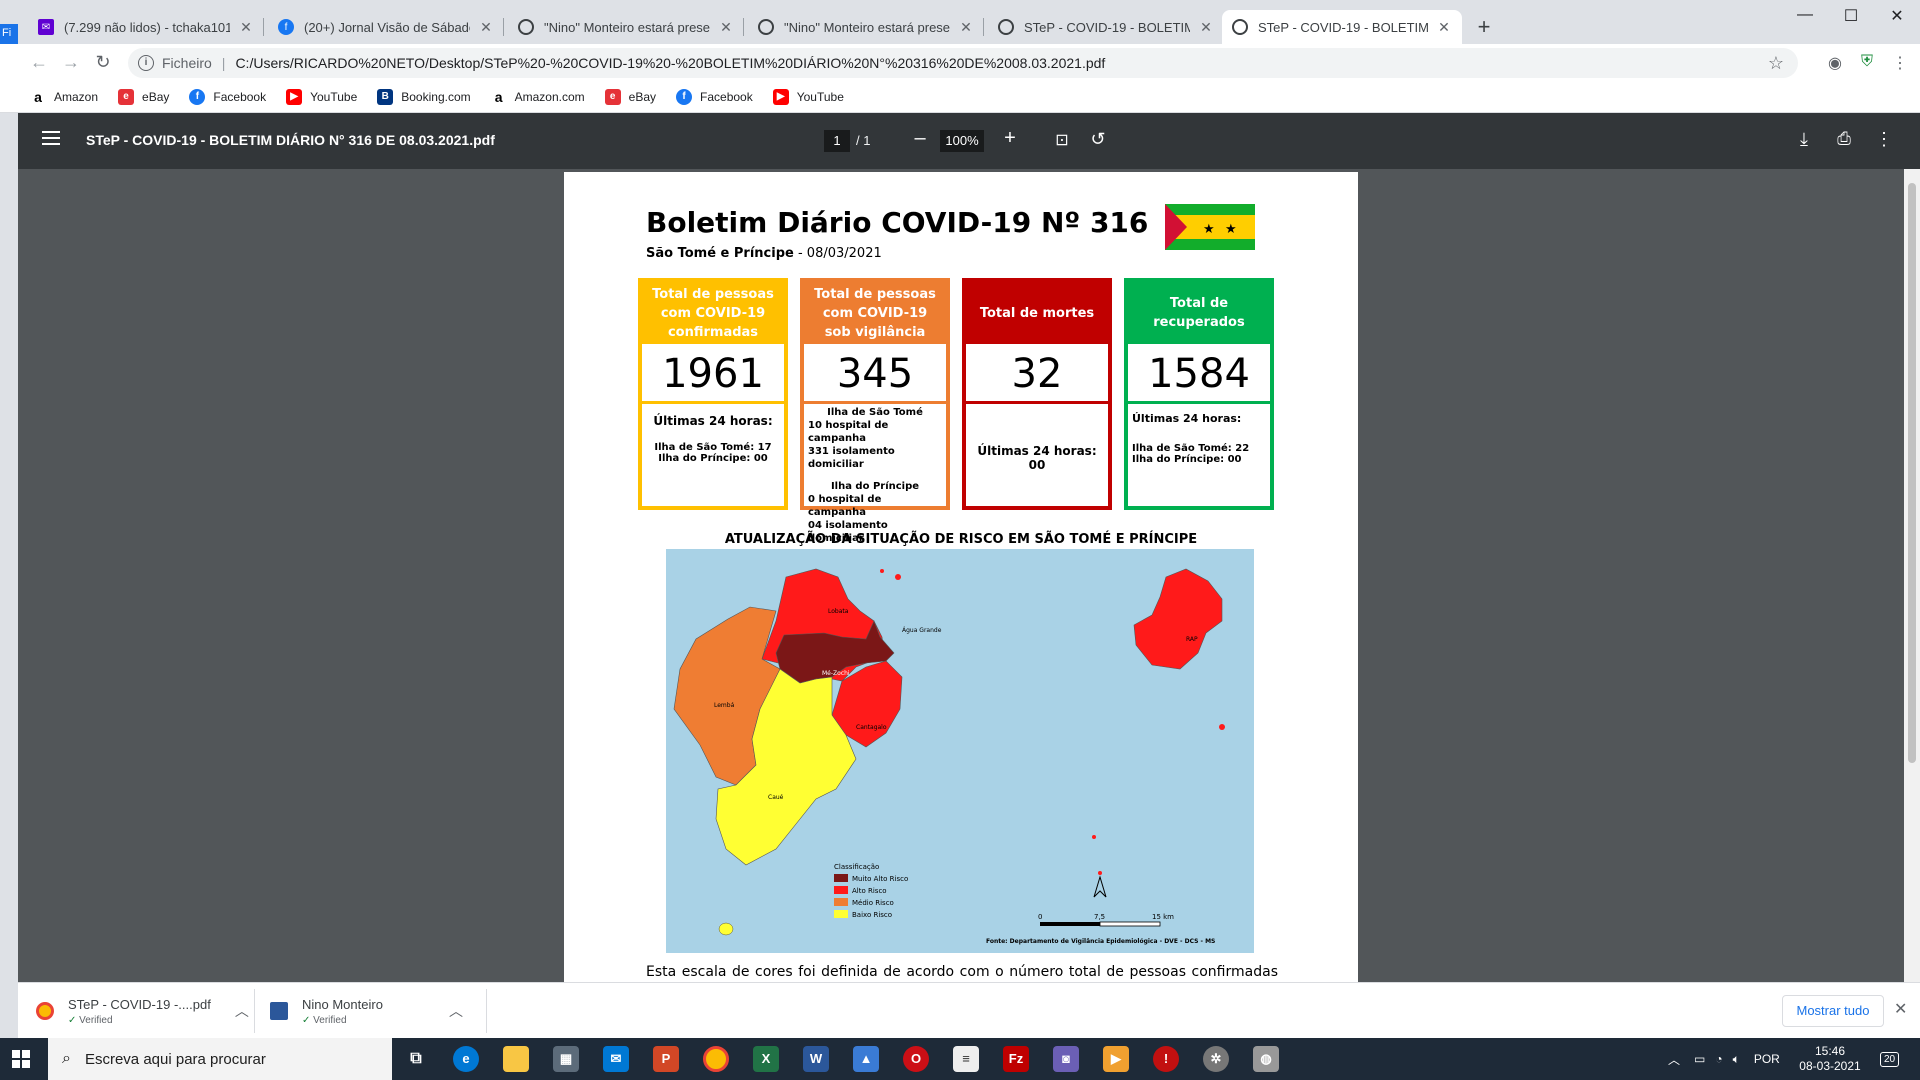  I want to click on misc-app-icon: ◍, so click(1266, 1059).